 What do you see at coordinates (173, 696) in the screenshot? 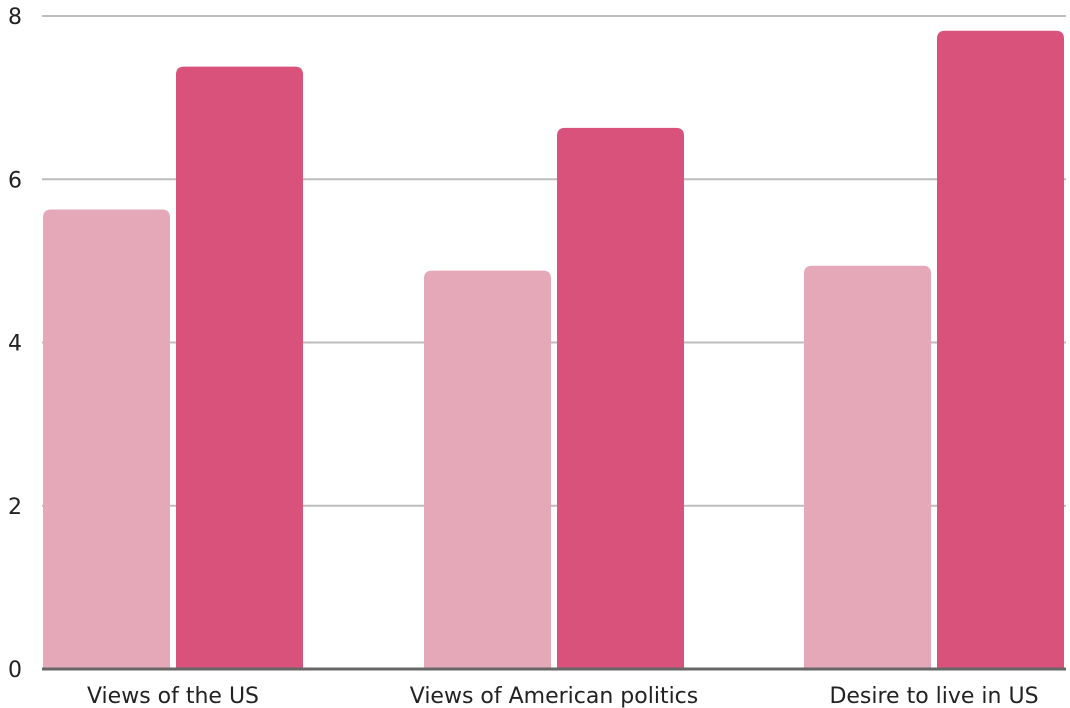
I see `x-tick-label-0: Views of the US` at bounding box center [173, 696].